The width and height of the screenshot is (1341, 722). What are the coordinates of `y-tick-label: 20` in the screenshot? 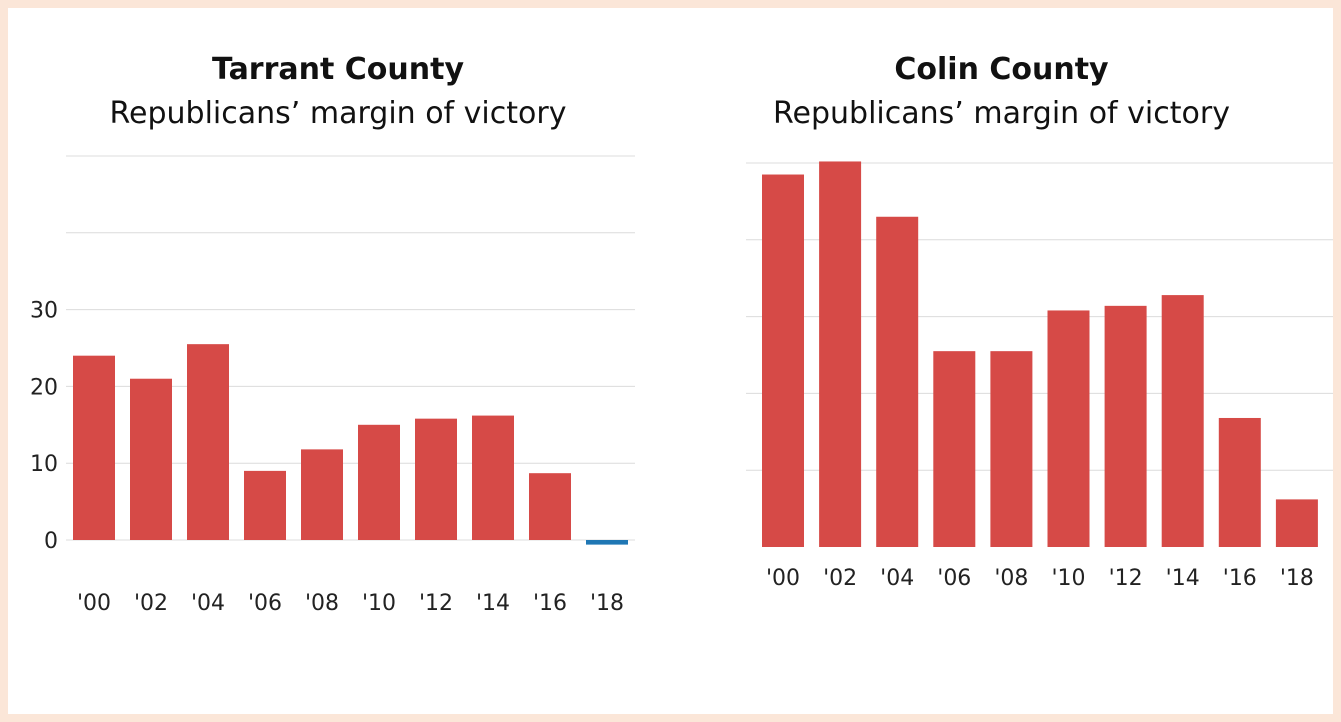 It's located at (44, 387).